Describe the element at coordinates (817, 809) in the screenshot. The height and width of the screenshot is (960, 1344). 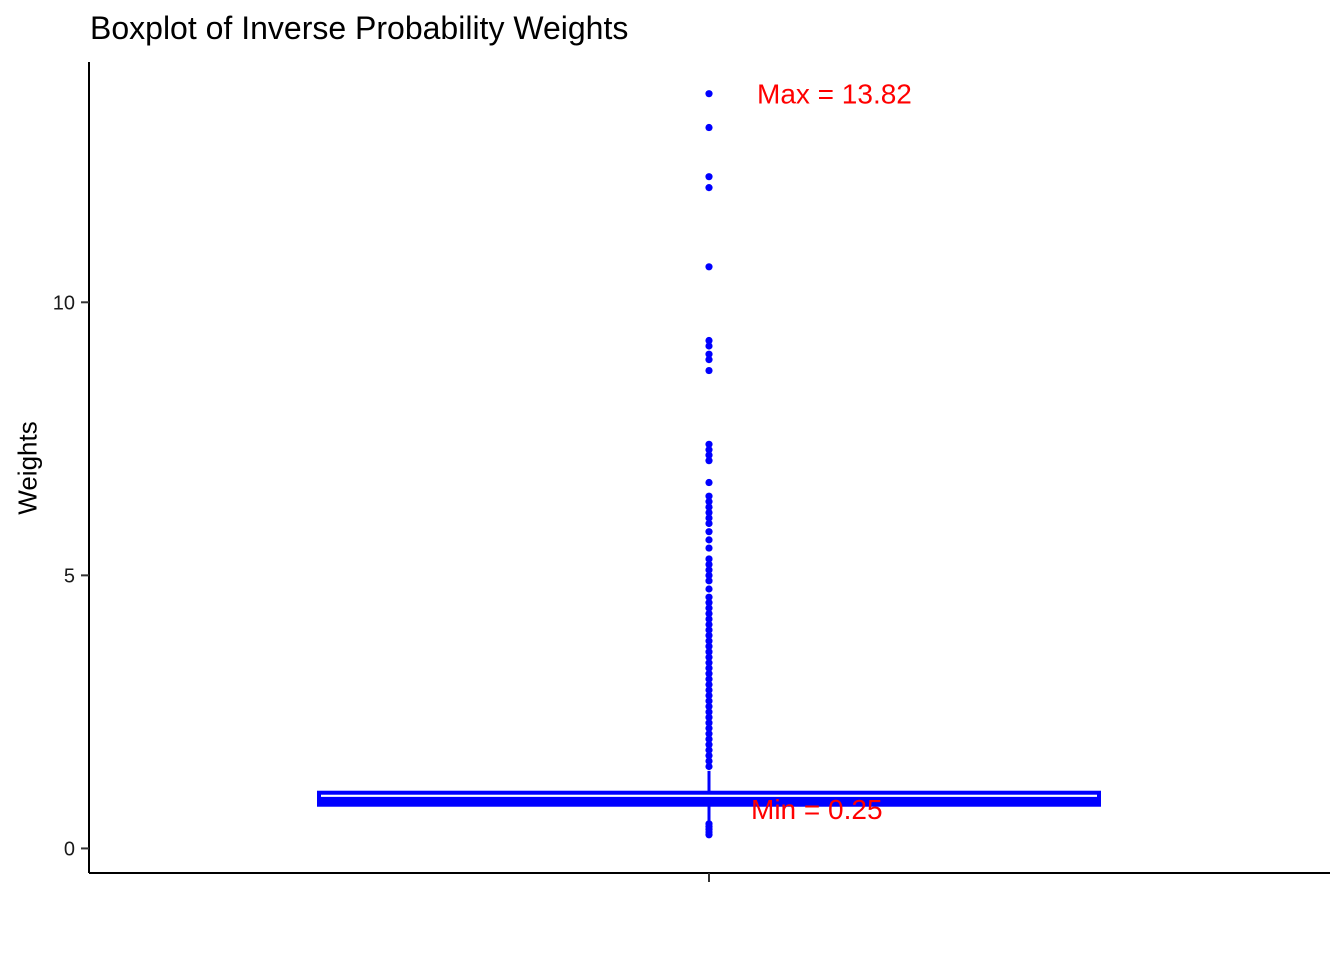
I see `annotation-1: Min = 0.25` at that location.